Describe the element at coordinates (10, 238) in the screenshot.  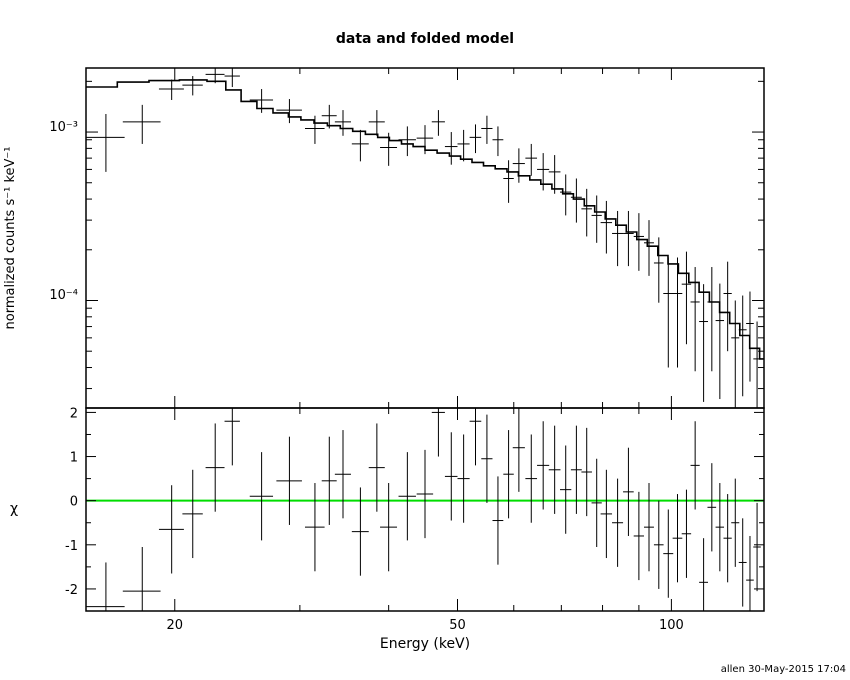
I see `top-y-axis-label: normalized counts s⁻¹ keV⁻¹` at that location.